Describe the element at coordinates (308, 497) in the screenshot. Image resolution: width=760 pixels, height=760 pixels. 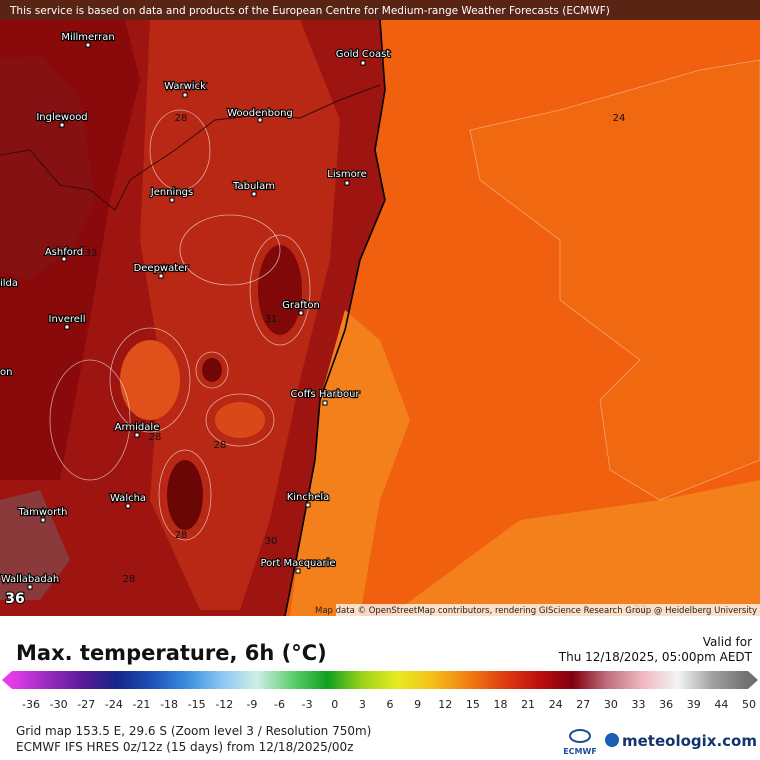
I see `place-label: Kinchela` at that location.